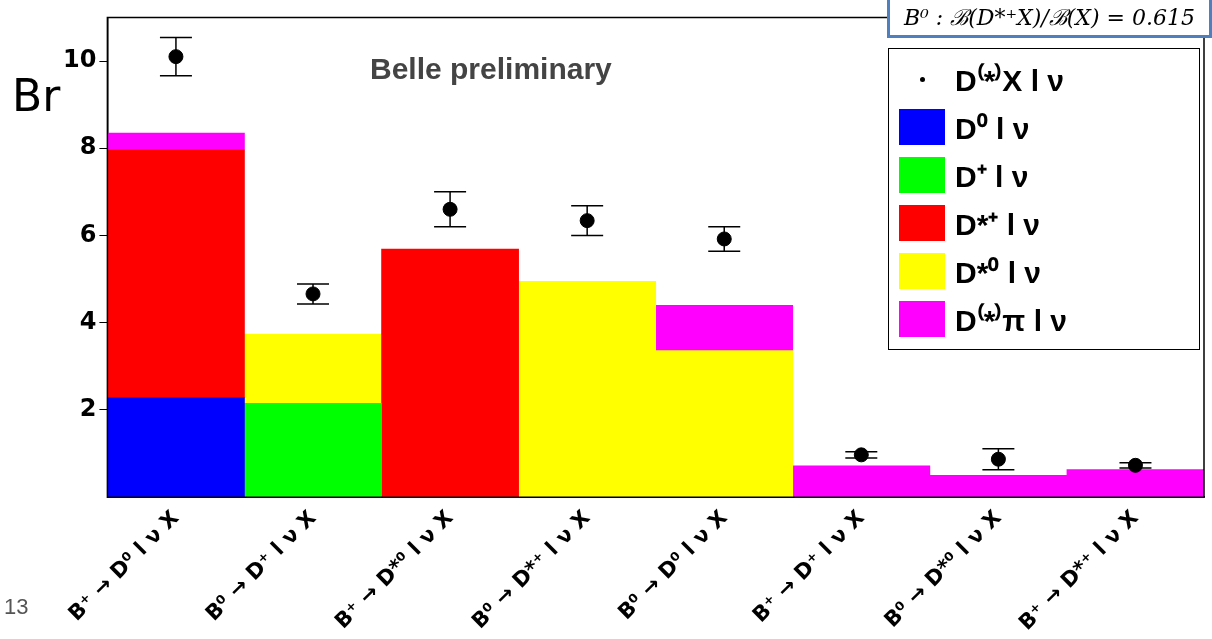  I want to click on x-tick-label: B⁰ → D⁺ l ν X, so click(260, 565).